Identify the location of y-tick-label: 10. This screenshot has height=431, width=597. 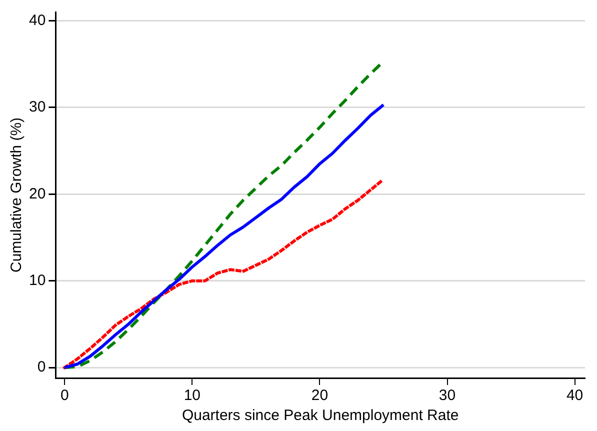
(37, 281).